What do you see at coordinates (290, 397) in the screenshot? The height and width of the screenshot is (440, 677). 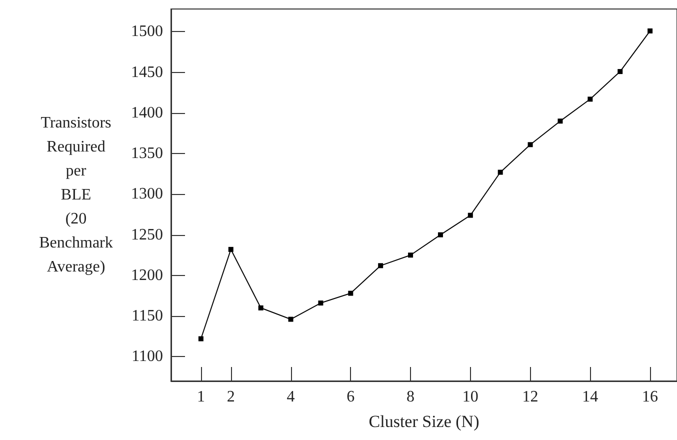 I see `x-tick-label: 4` at bounding box center [290, 397].